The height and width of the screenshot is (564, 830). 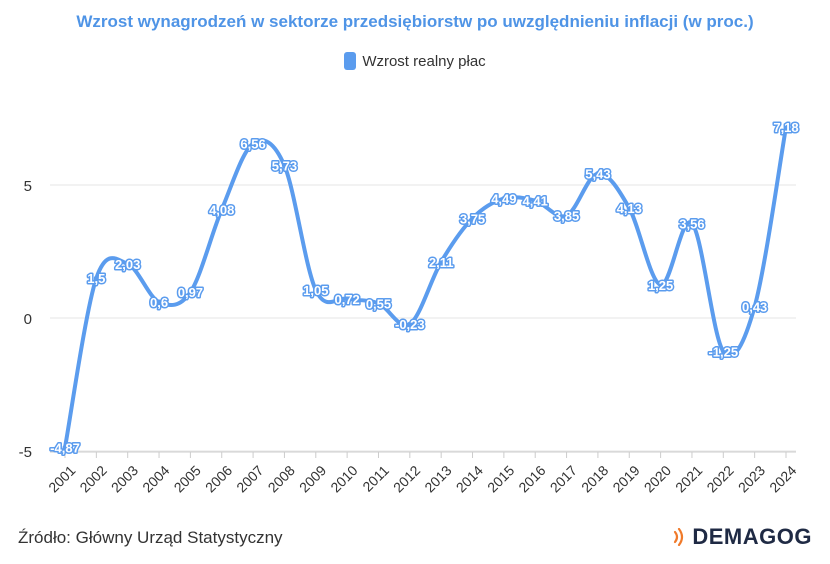 What do you see at coordinates (350, 61) in the screenshot?
I see `legend-swatch` at bounding box center [350, 61].